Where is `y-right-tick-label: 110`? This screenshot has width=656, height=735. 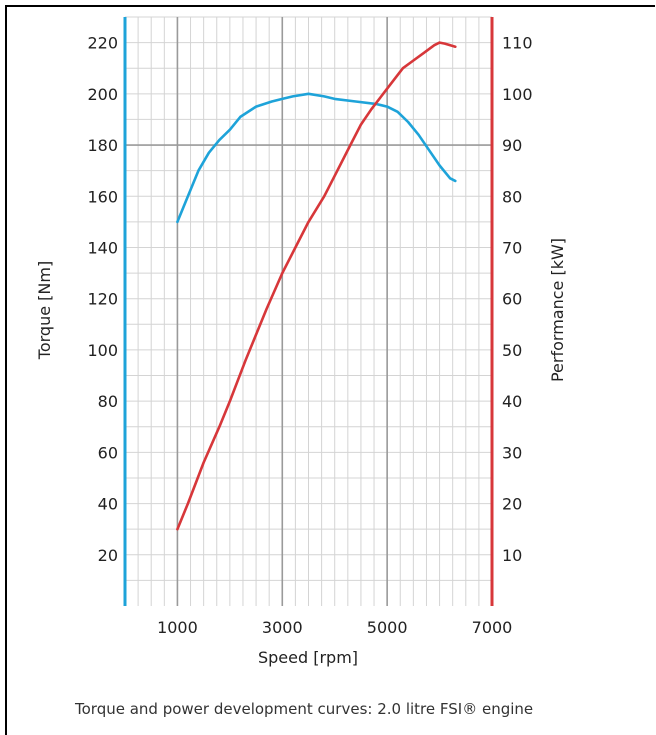
y-right-tick-label: 110 is located at coordinates (517, 43).